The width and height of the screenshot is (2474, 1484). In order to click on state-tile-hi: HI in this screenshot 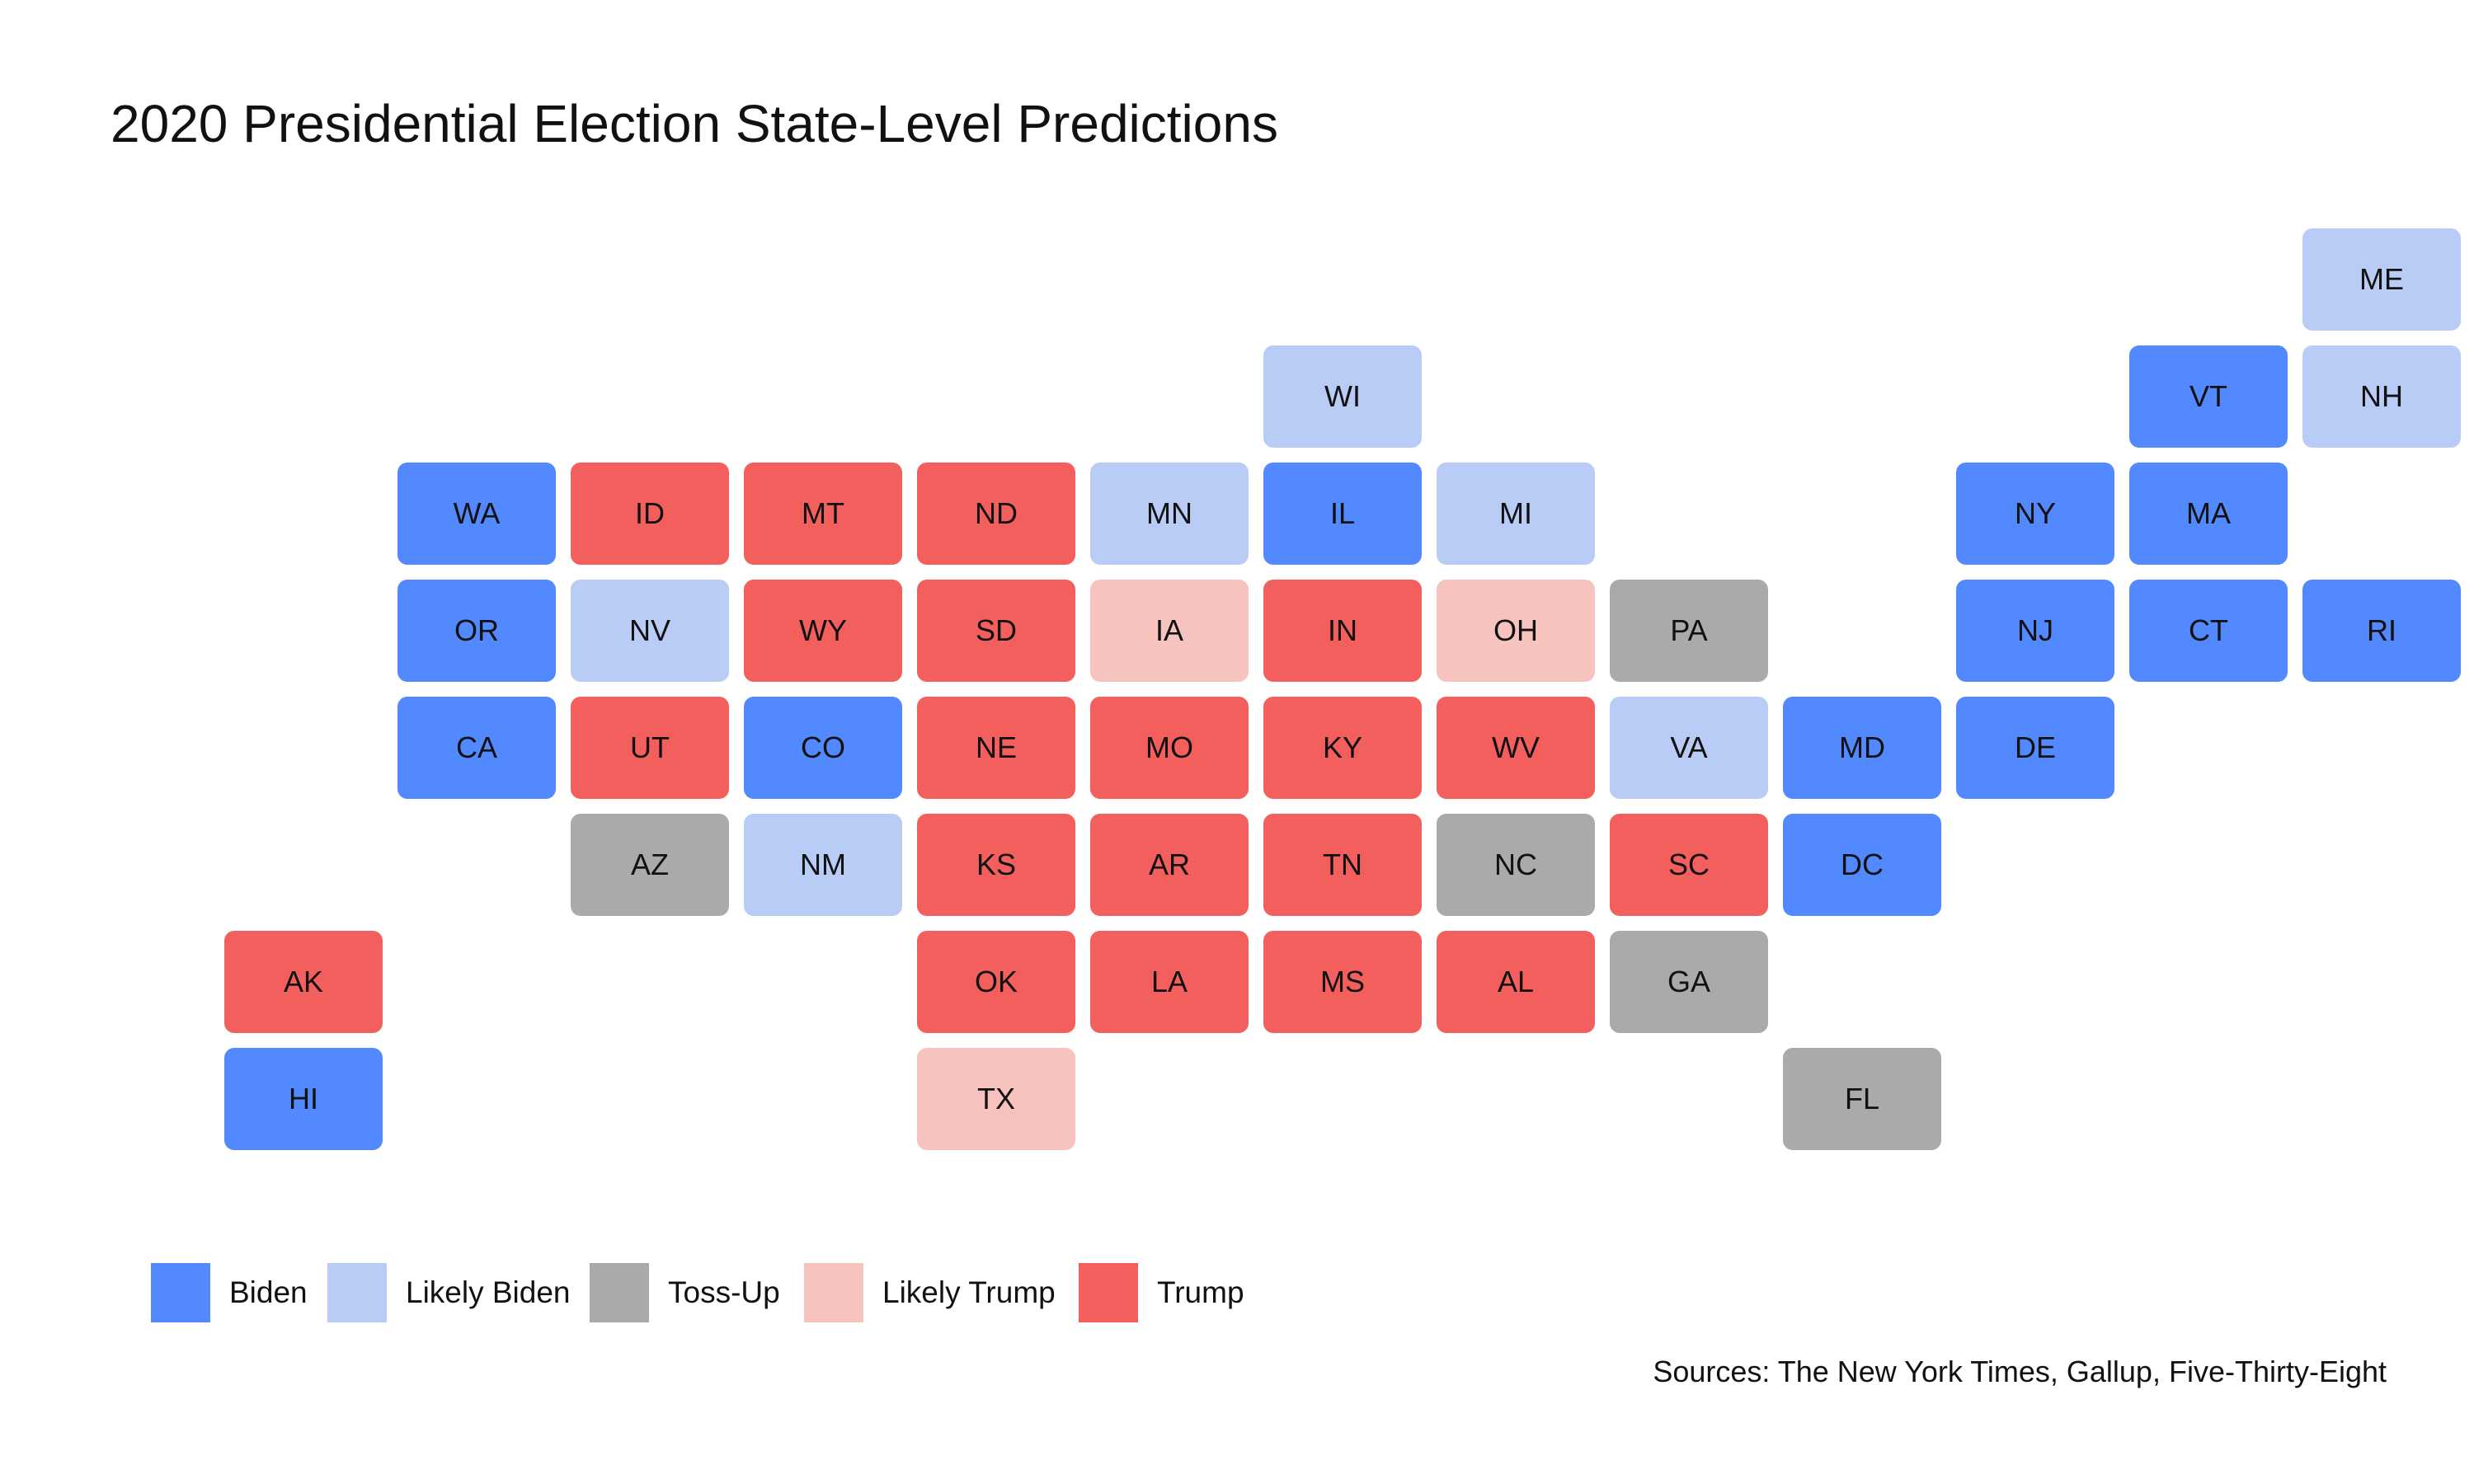, I will do `click(303, 1099)`.